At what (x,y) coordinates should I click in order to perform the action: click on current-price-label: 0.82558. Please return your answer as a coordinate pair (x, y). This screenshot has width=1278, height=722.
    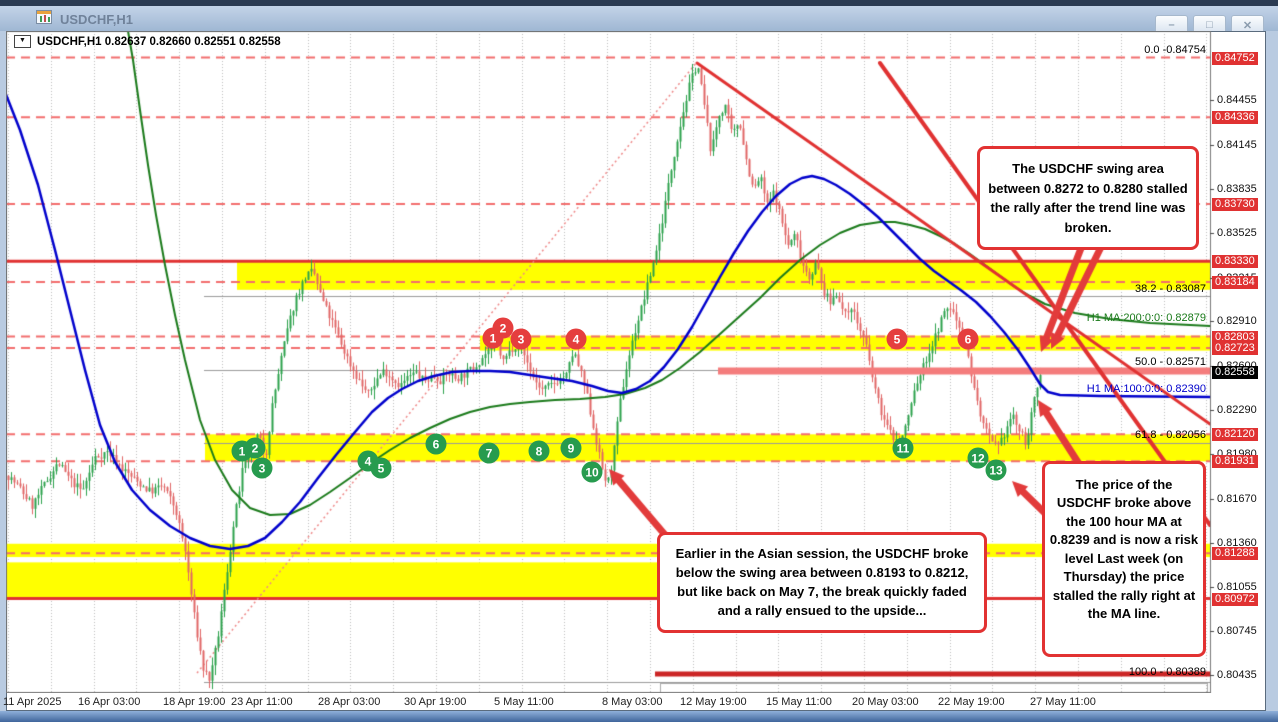
    Looking at the image, I should click on (1235, 372).